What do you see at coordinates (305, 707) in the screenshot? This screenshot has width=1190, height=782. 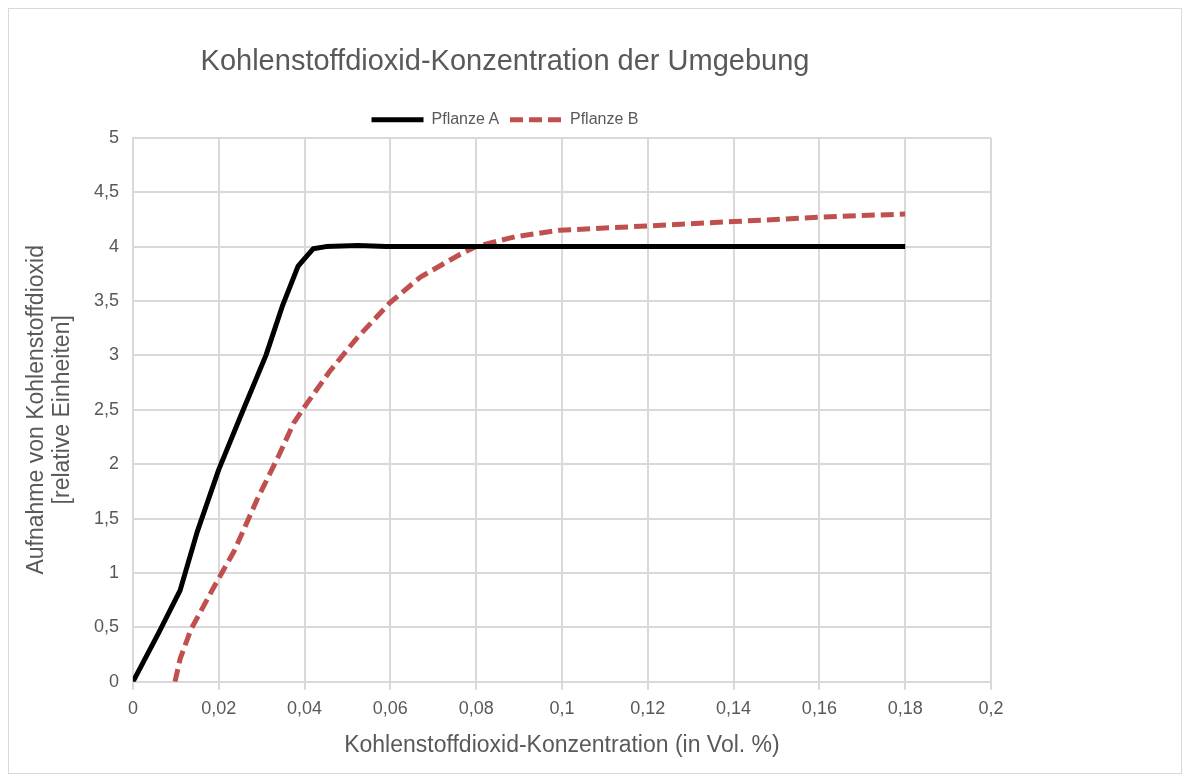 I see `x-tick-label: 0,04` at bounding box center [305, 707].